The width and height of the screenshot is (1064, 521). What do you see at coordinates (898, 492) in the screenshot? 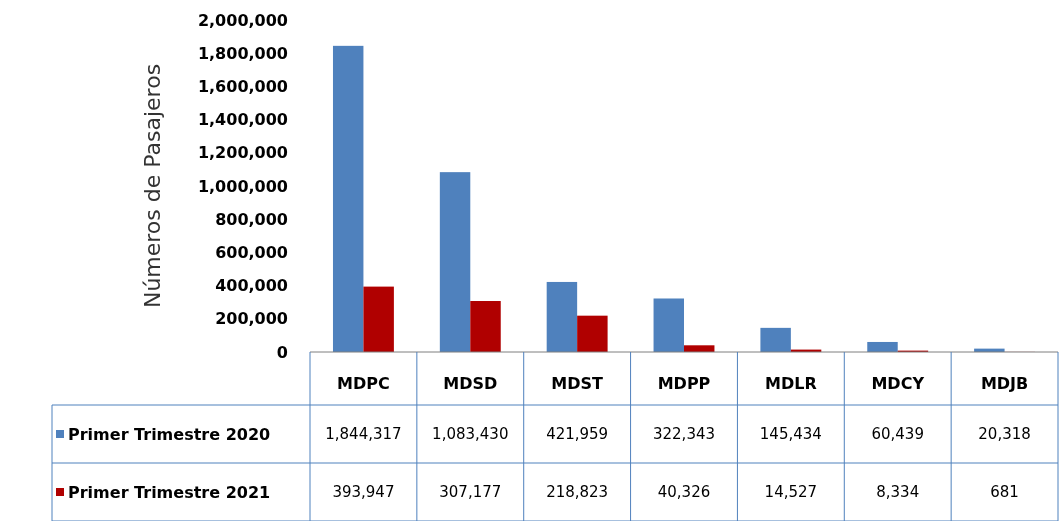
I see `data-label: 8,334` at bounding box center [898, 492].